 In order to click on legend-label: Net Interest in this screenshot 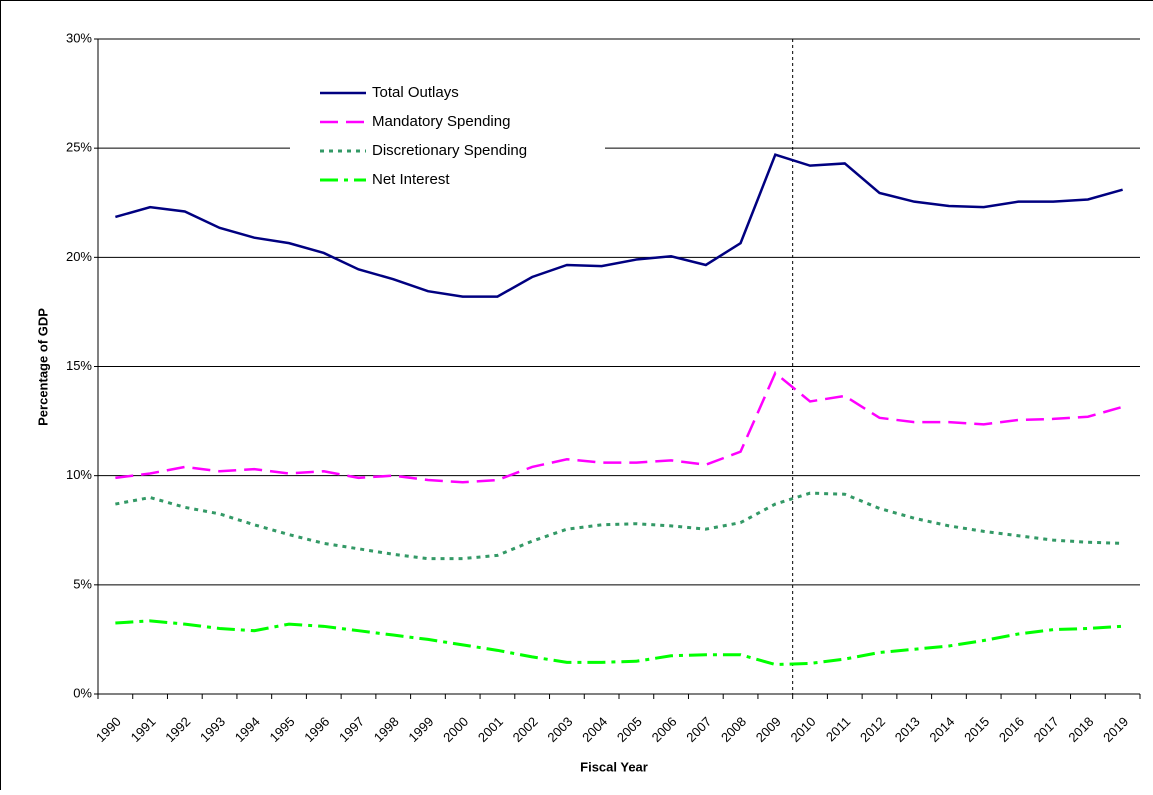, I will do `click(411, 179)`.